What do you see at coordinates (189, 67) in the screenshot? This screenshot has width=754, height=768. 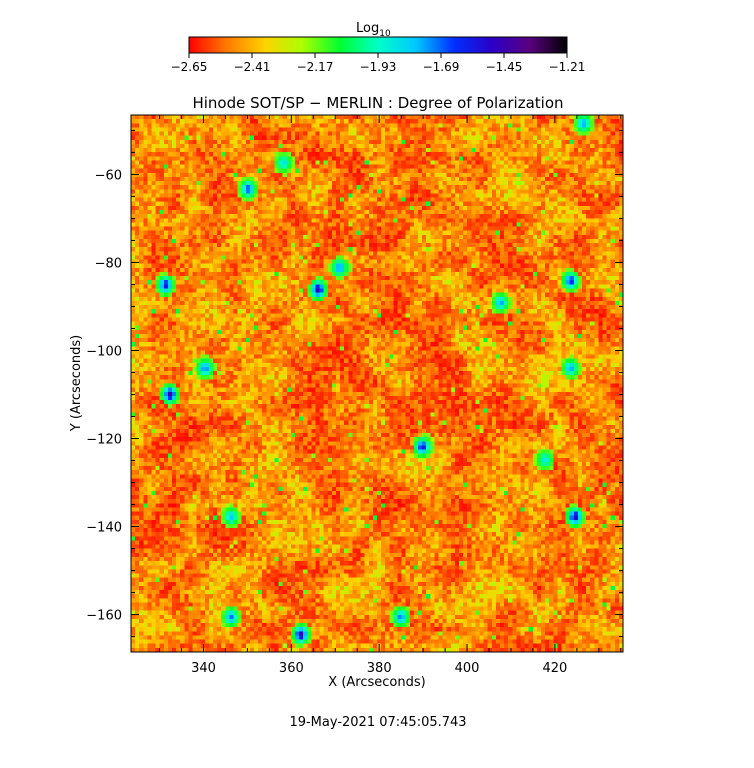 I see `colorbar-tick-label: −2.65` at bounding box center [189, 67].